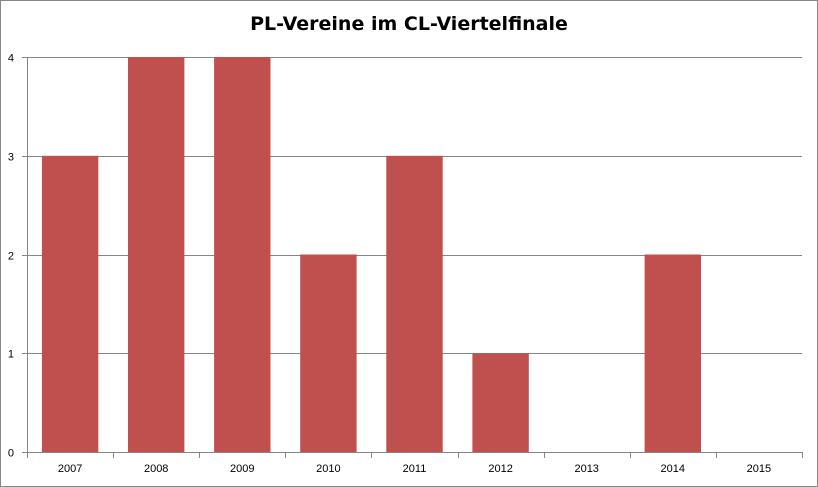  Describe the element at coordinates (156, 254) in the screenshot. I see `bar-2008` at that location.